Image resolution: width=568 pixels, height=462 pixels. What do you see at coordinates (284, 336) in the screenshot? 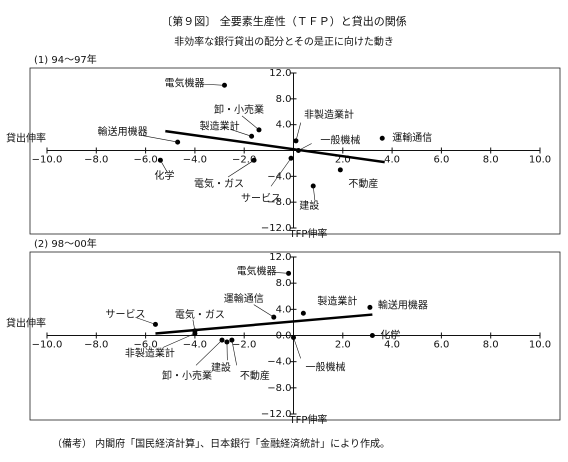
I see `y-tick-label: 0.0` at bounding box center [284, 336].